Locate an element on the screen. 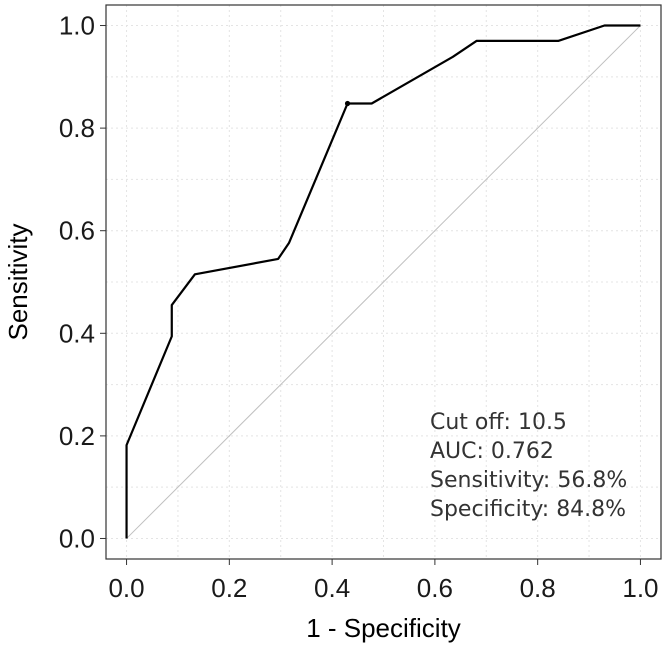  x-axis: 0.0 0.2 0.4 0.6 0.8 1.0 is located at coordinates (383, 581).